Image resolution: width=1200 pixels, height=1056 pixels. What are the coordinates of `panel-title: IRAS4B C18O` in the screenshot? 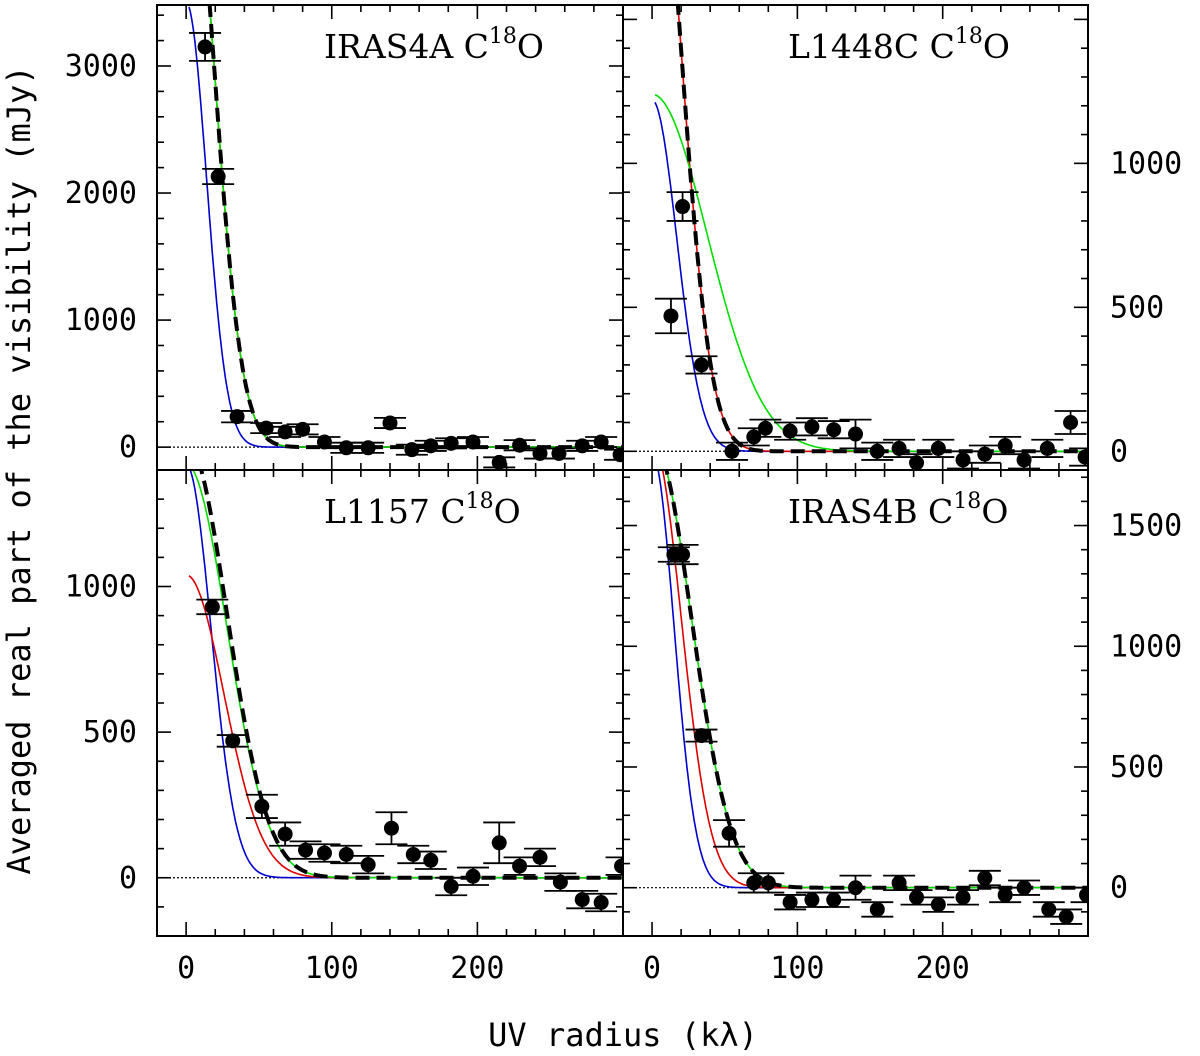 It's located at (898, 510).